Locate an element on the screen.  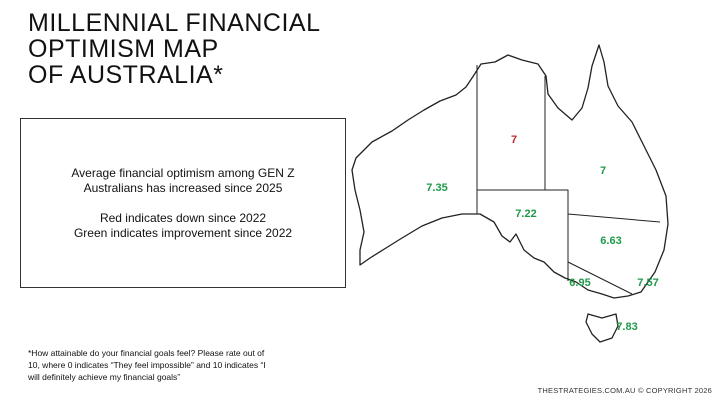
info-line: Australians has increased since 2025 is located at coordinates (183, 187).